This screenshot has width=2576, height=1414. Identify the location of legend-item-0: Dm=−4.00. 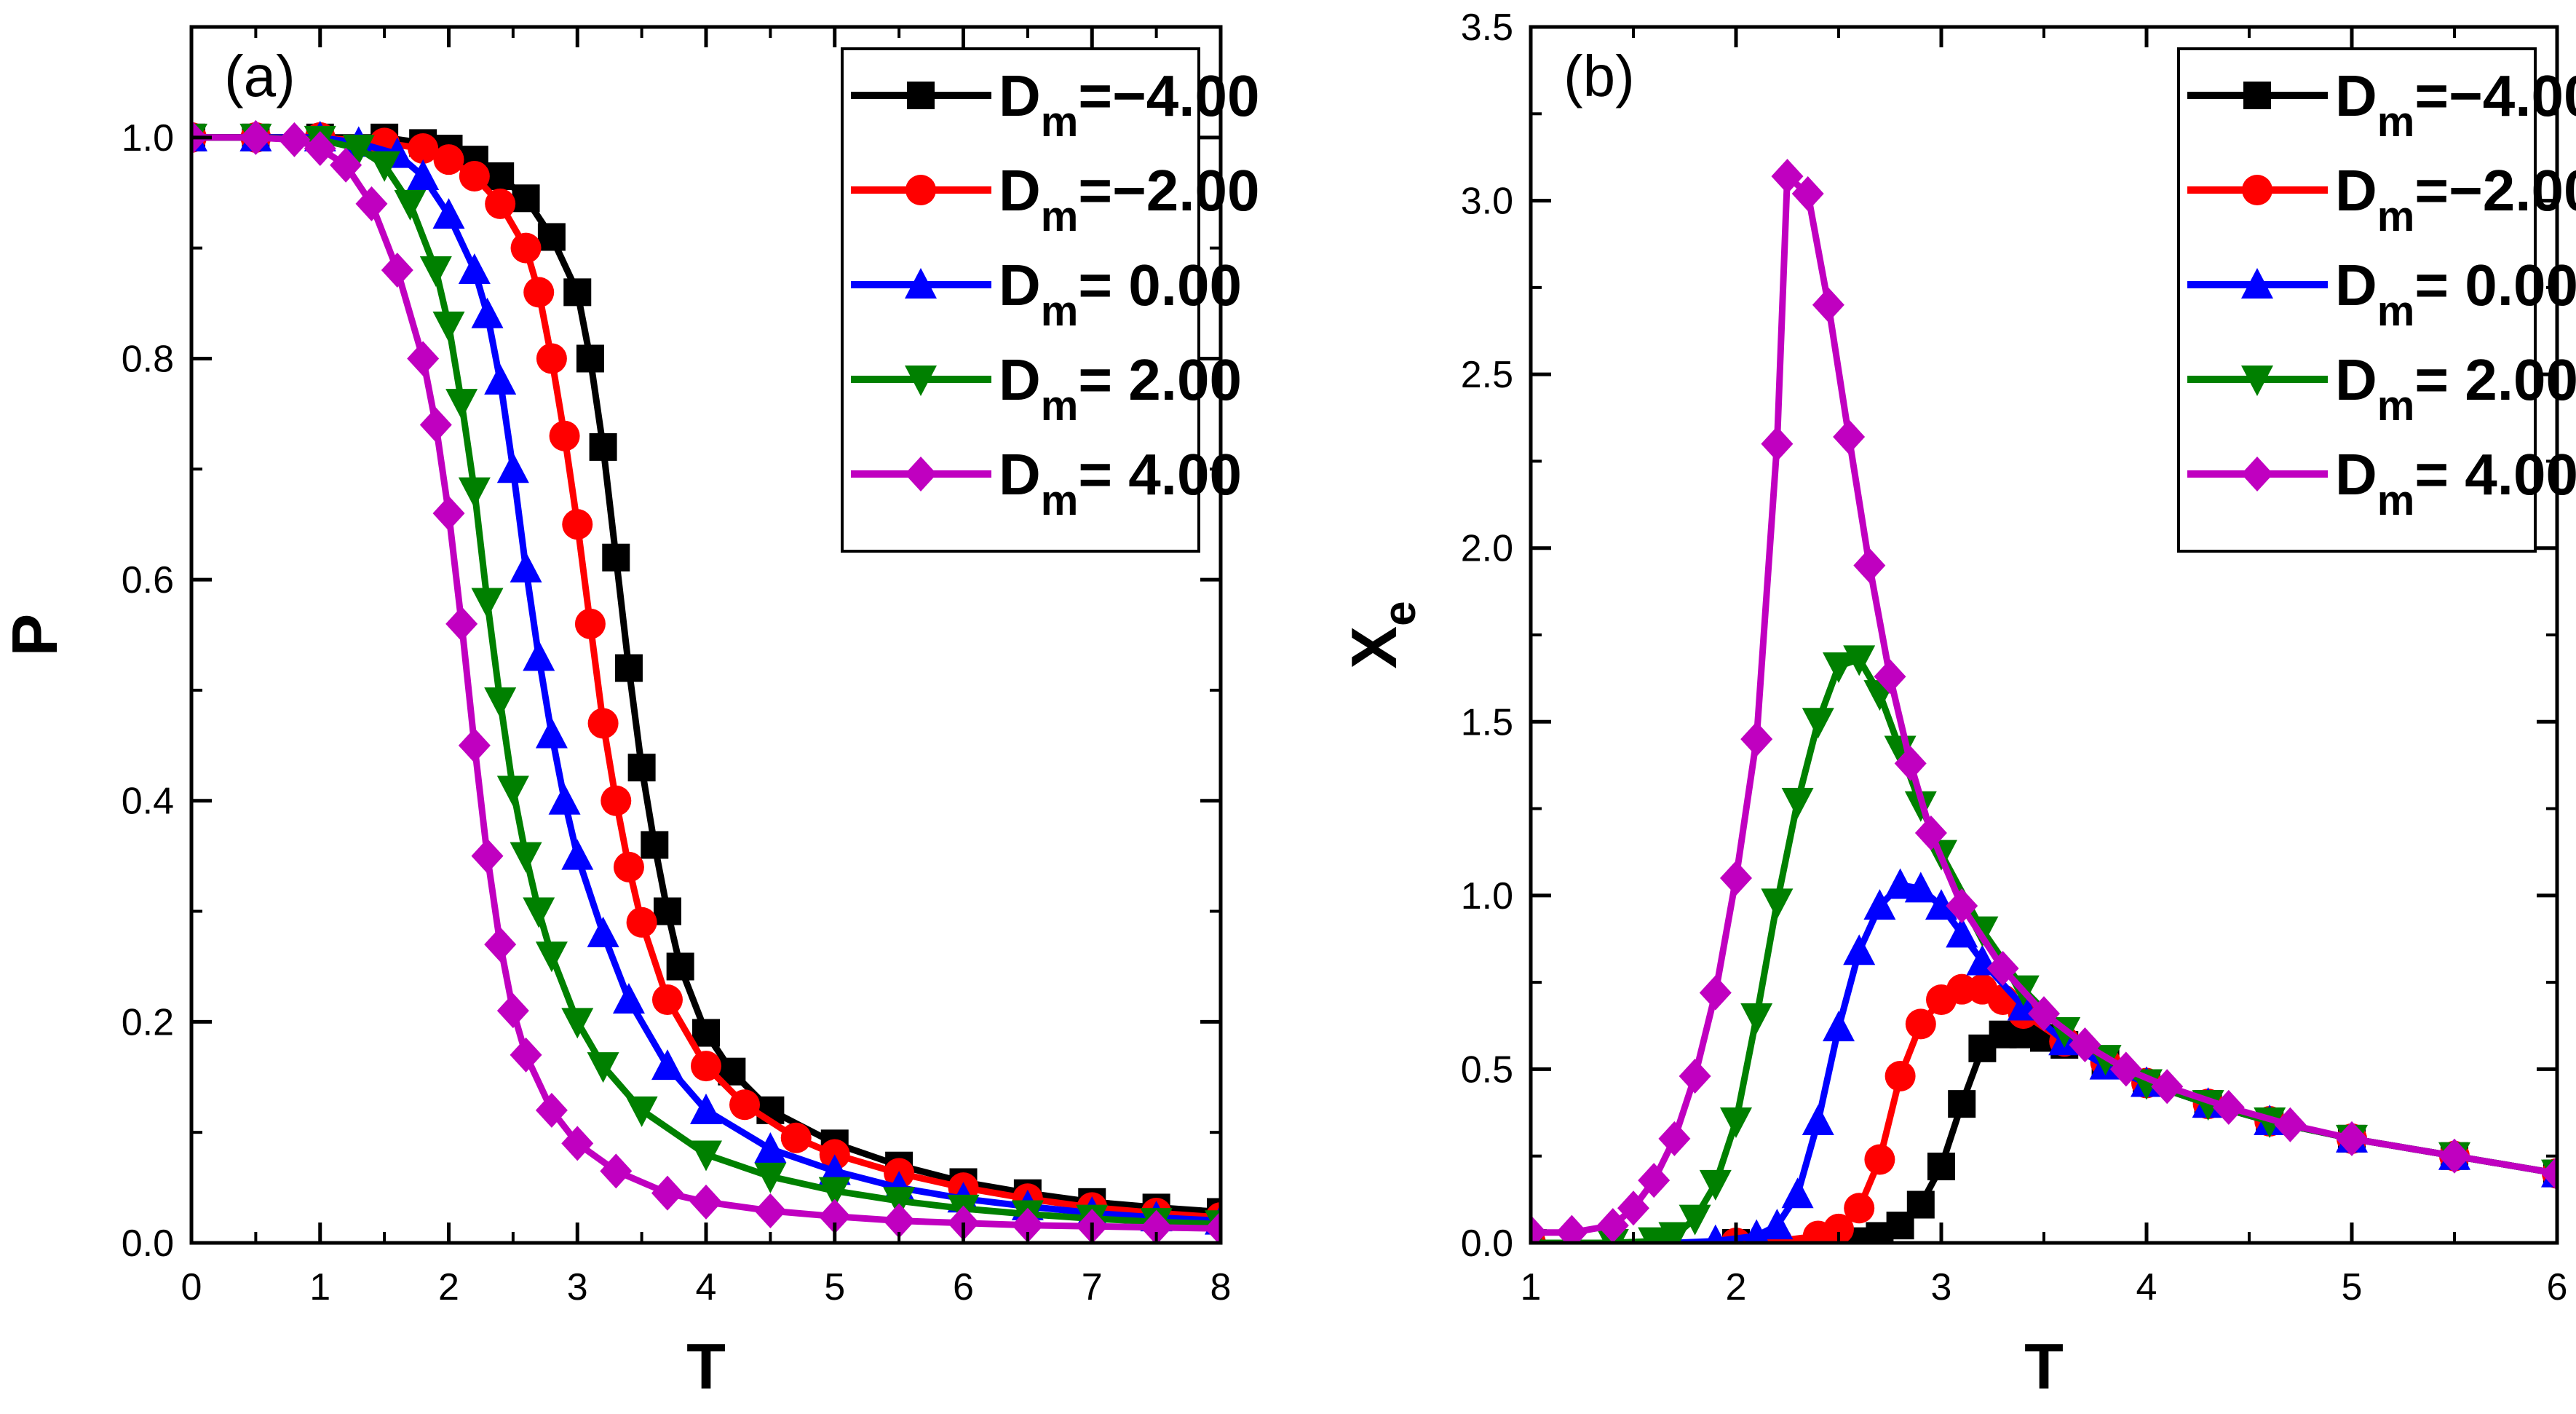
(1055, 104).